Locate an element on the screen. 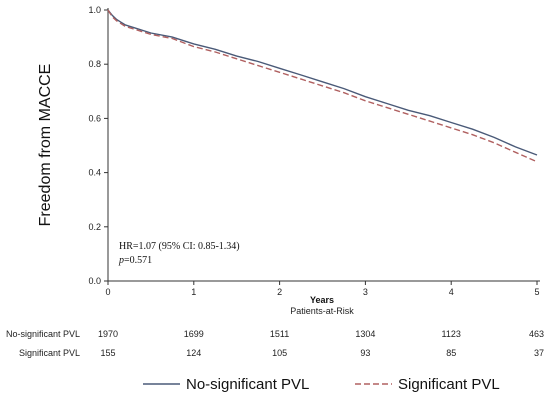 The height and width of the screenshot is (403, 550). risk-value: 124 is located at coordinates (193, 353).